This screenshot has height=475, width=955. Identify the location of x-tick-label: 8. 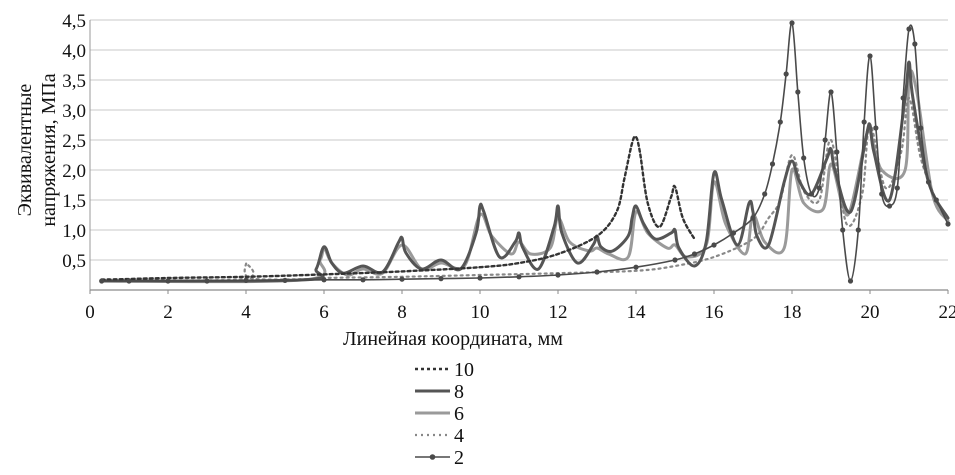
(402, 312).